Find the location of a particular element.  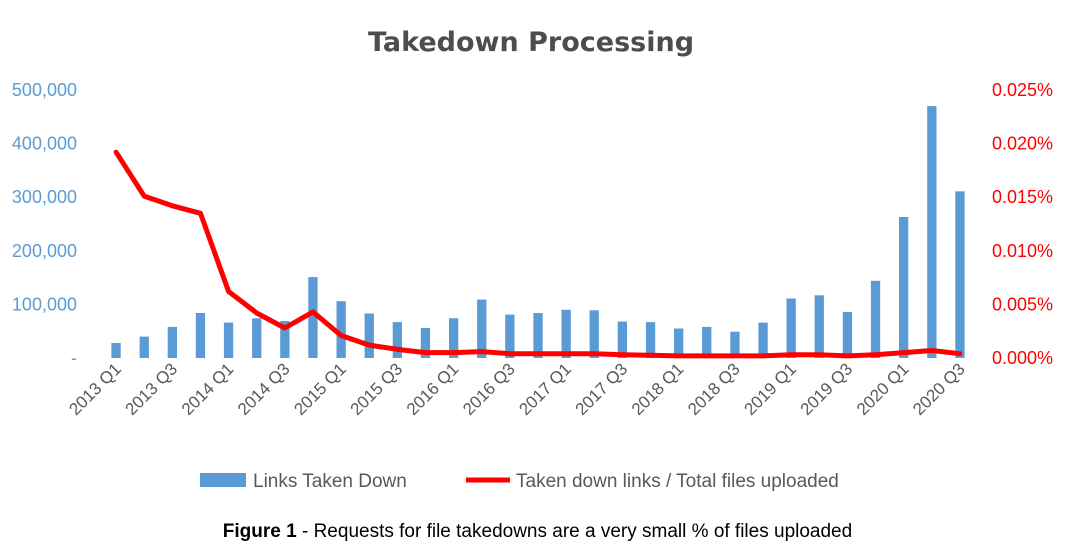

y-right-tick-label: 0.015% is located at coordinates (1022, 197).